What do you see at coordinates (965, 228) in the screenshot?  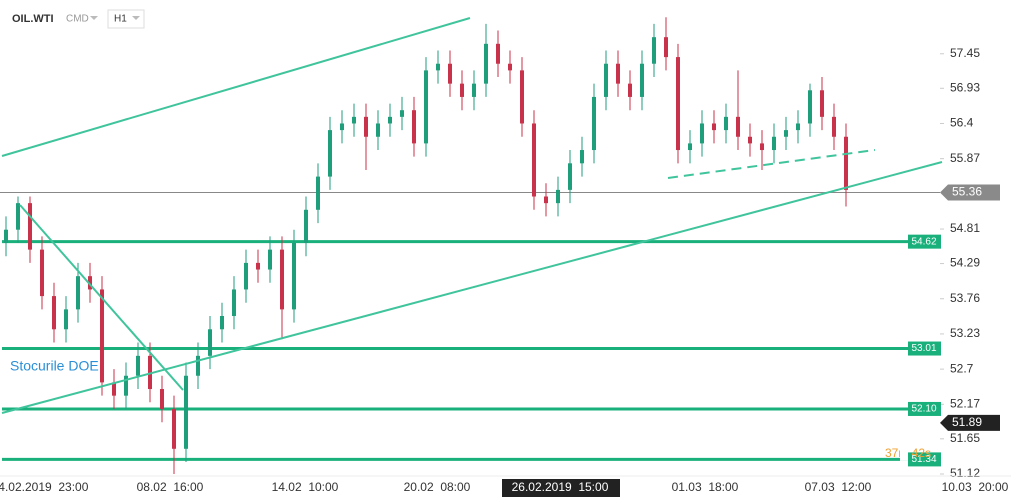 I see `y-tick-label: 54.81` at bounding box center [965, 228].